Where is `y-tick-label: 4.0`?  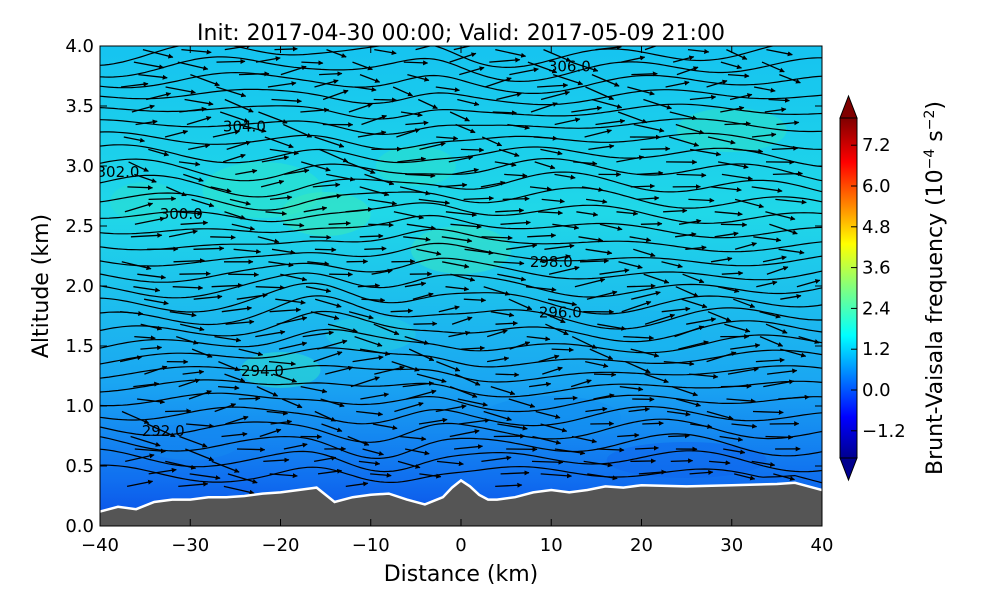
y-tick-label: 4.0 is located at coordinates (79, 46).